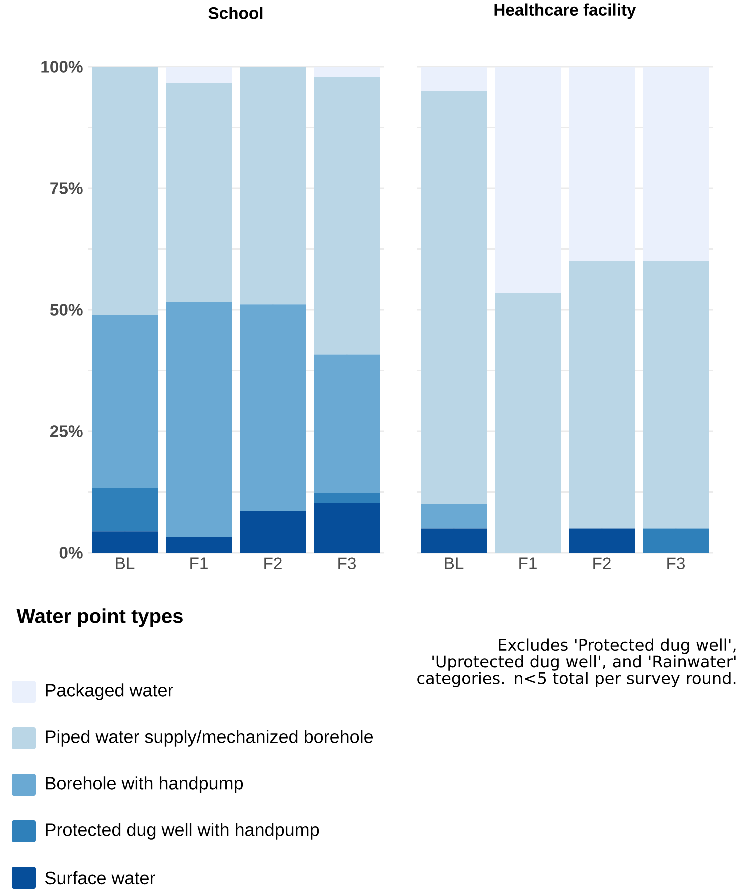 Image resolution: width=744 pixels, height=892 pixels. Describe the element at coordinates (71, 553) in the screenshot. I see `y-tick-label: 0%` at that location.